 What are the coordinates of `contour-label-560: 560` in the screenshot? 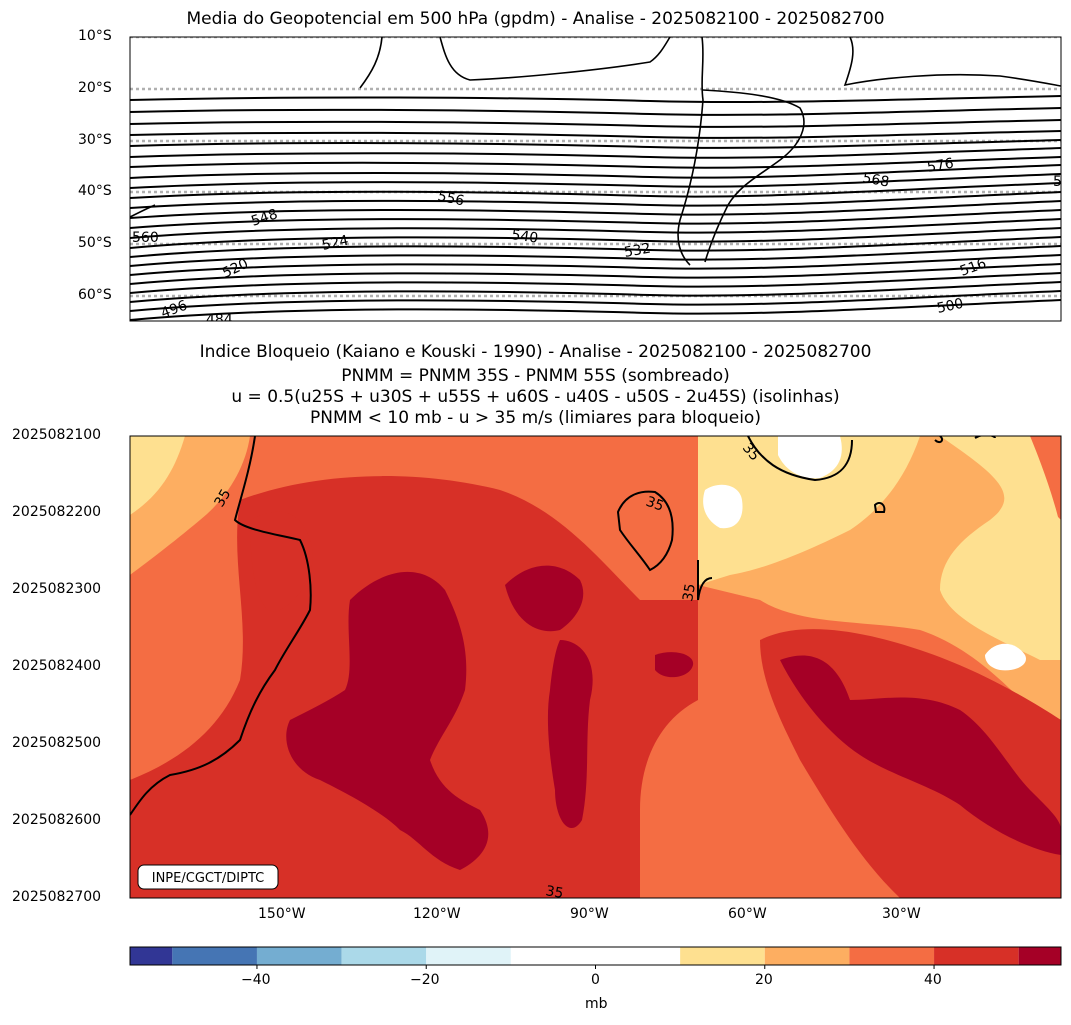 It's located at (145, 238).